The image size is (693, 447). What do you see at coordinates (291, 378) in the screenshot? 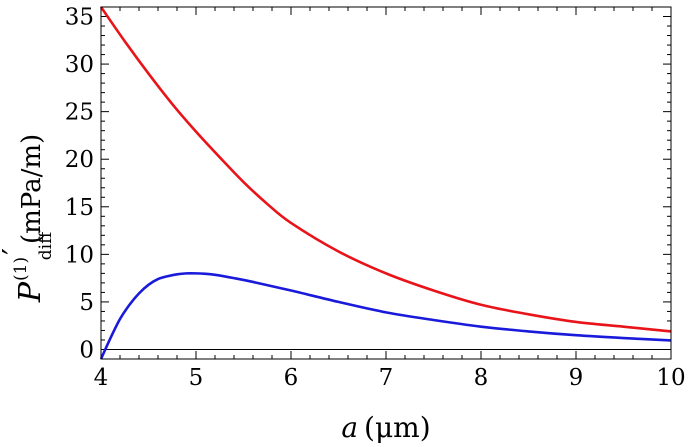
I see `x-tick-label: 6` at bounding box center [291, 378].